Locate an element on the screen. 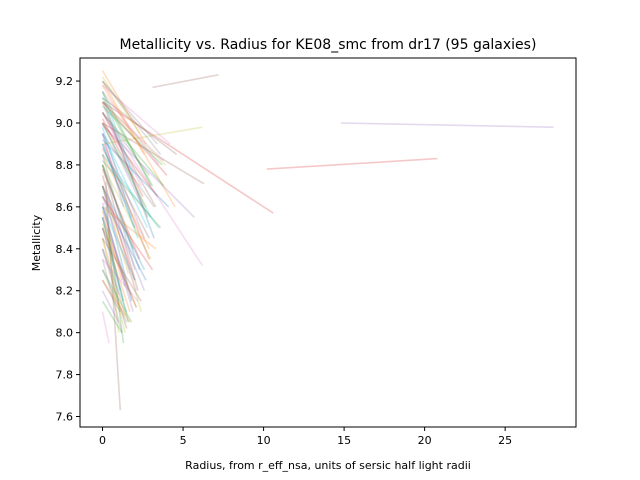 This screenshot has width=640, height=480. x-tick-label: 0 is located at coordinates (102, 440).